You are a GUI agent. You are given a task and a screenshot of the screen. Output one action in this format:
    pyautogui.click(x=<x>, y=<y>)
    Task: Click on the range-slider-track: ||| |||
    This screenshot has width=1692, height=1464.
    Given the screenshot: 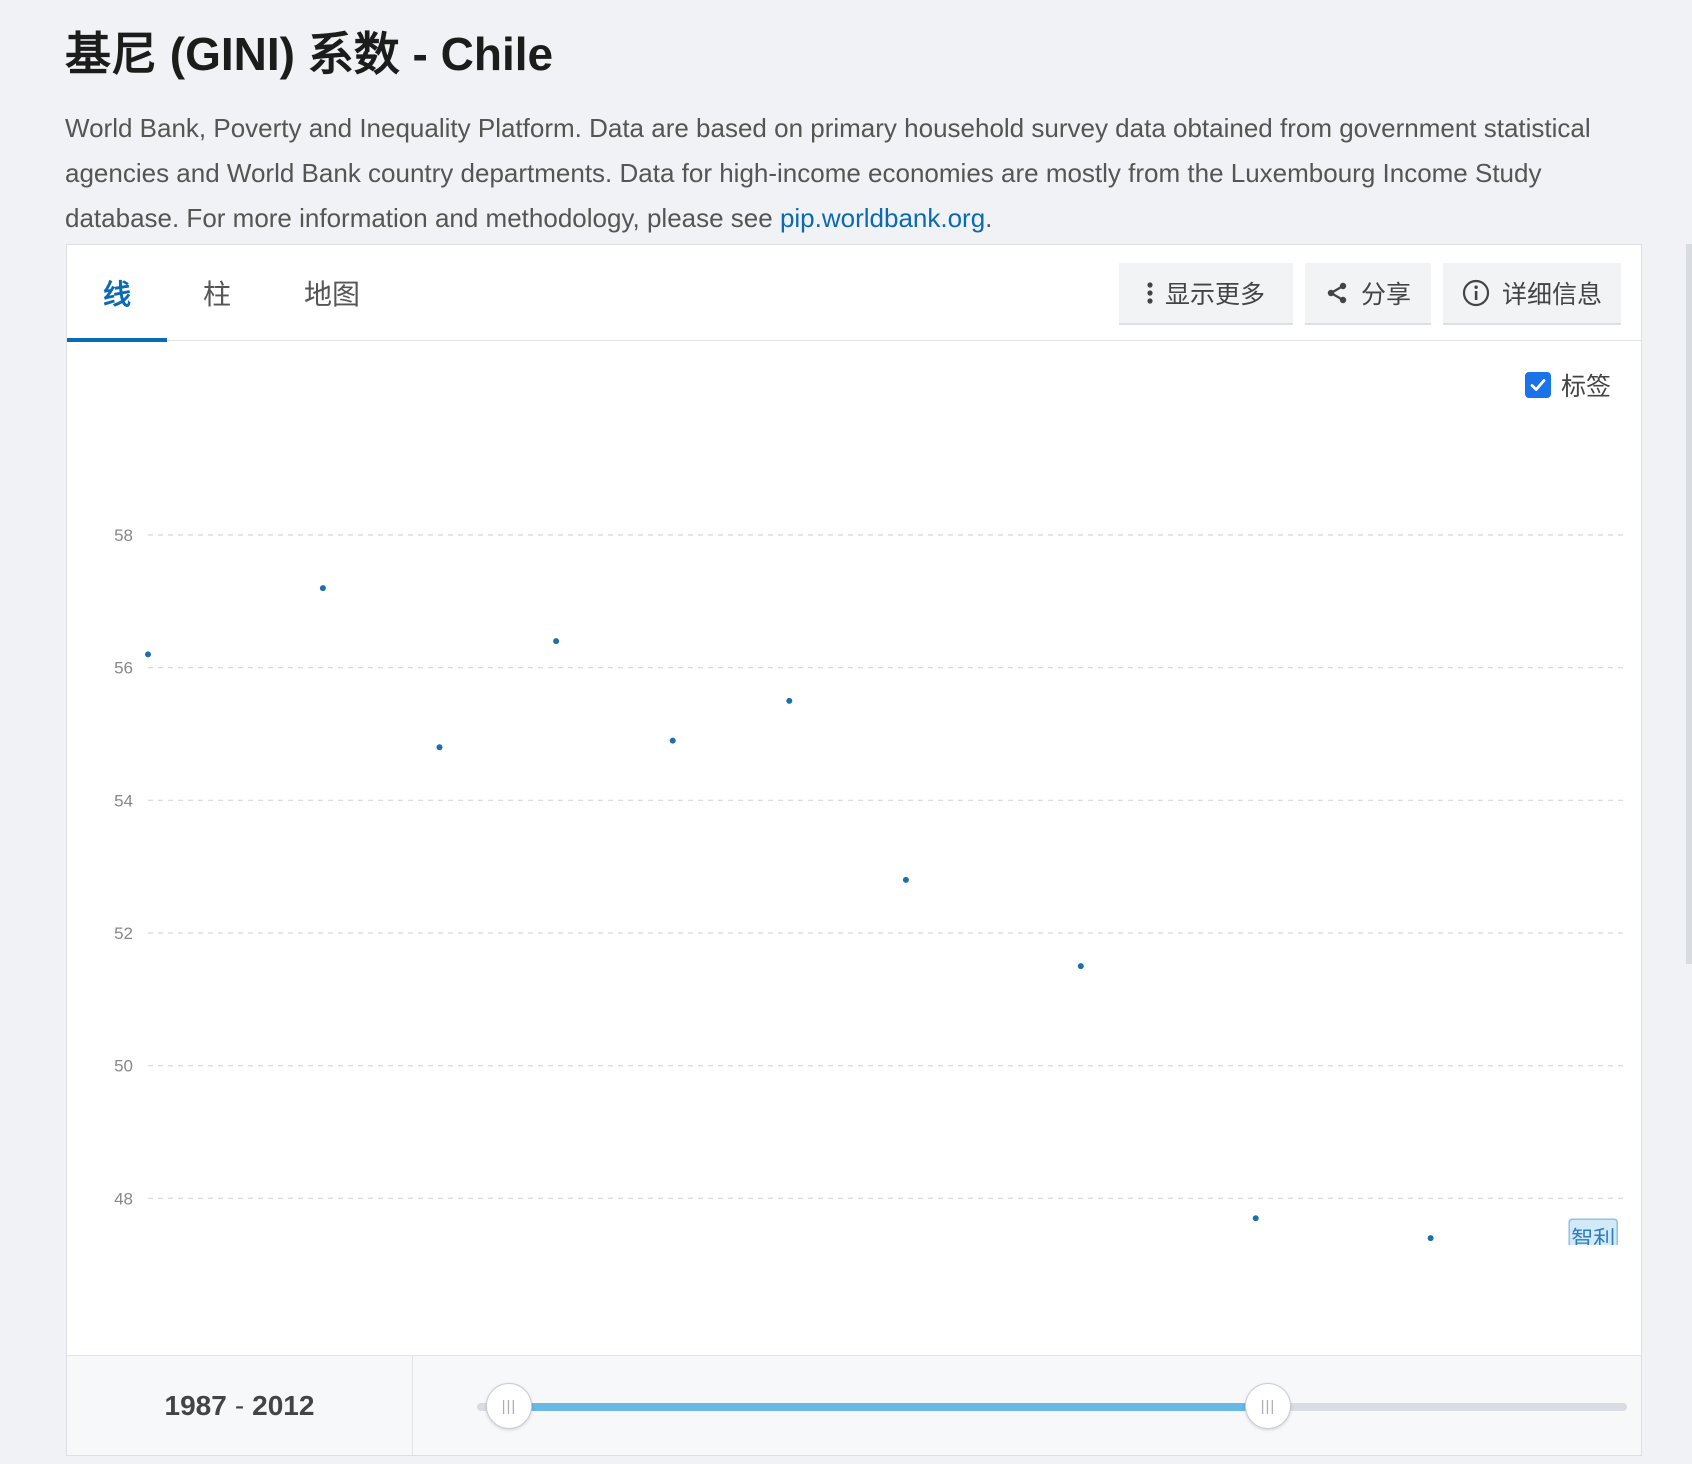 What is the action you would take?
    pyautogui.click(x=1052, y=1406)
    